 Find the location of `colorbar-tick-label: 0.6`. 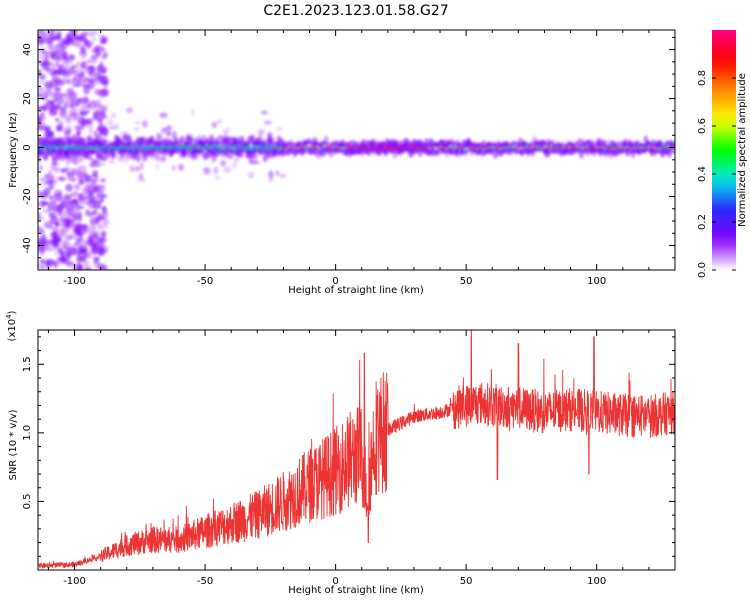

colorbar-tick-label: 0.6 is located at coordinates (702, 126).